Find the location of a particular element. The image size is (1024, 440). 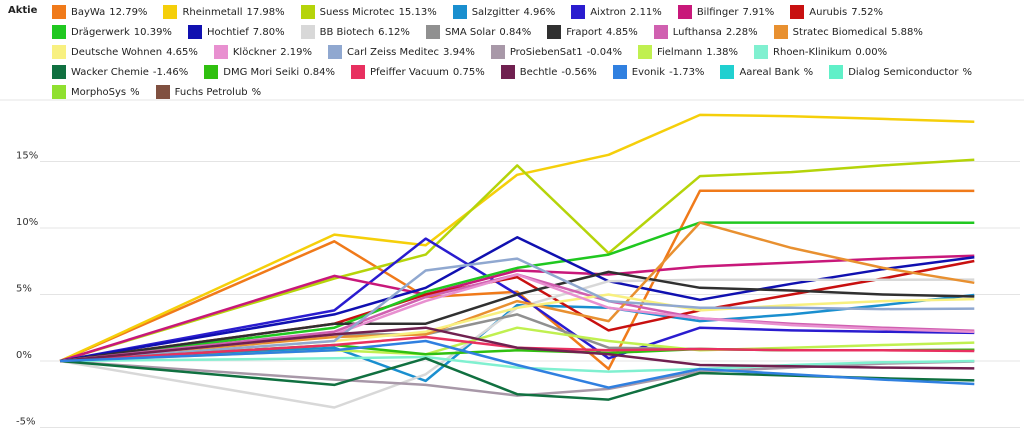

legend-value: 7.80% is located at coordinates (268, 32).